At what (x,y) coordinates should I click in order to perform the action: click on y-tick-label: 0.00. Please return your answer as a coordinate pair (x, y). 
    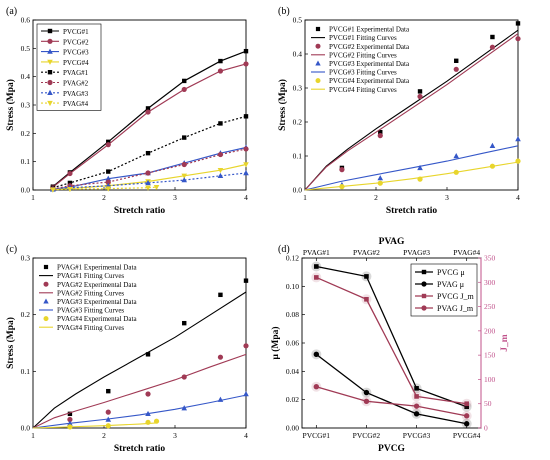
    Looking at the image, I should click on (292, 428).